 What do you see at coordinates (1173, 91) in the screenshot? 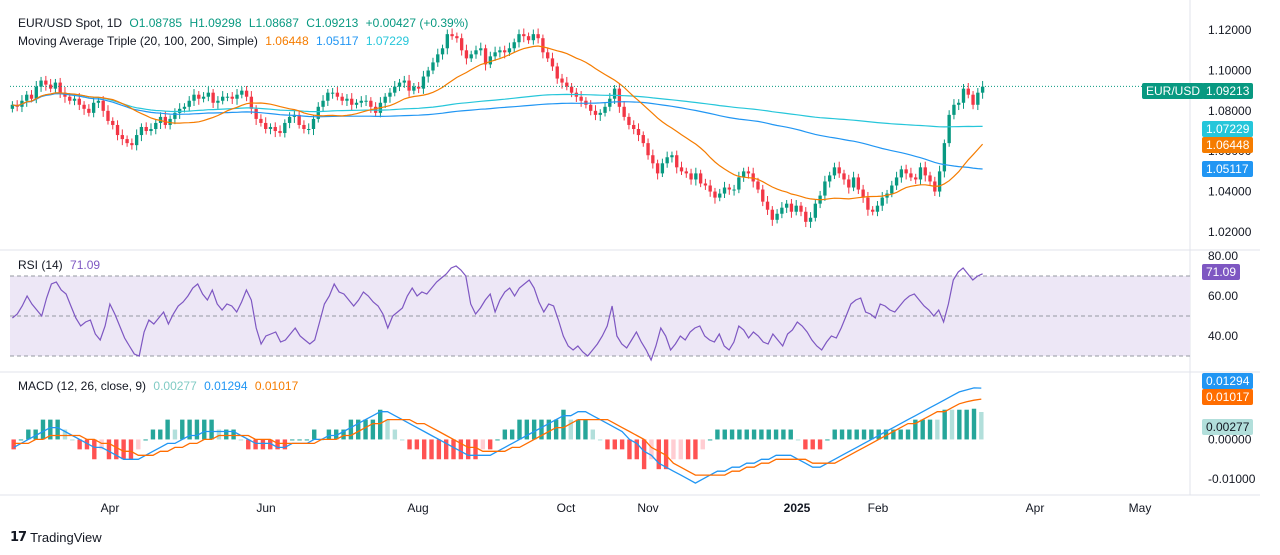
I see `symbol-price-tag: EUR/USD` at bounding box center [1173, 91].